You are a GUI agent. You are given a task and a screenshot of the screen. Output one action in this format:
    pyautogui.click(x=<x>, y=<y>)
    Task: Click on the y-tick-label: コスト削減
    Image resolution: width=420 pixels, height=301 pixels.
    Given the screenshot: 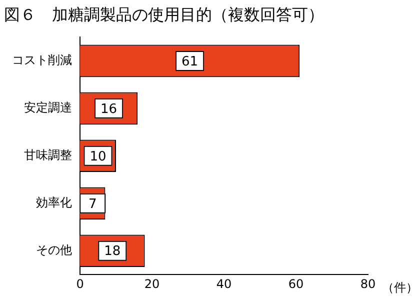 What is the action you would take?
    pyautogui.click(x=42, y=60)
    